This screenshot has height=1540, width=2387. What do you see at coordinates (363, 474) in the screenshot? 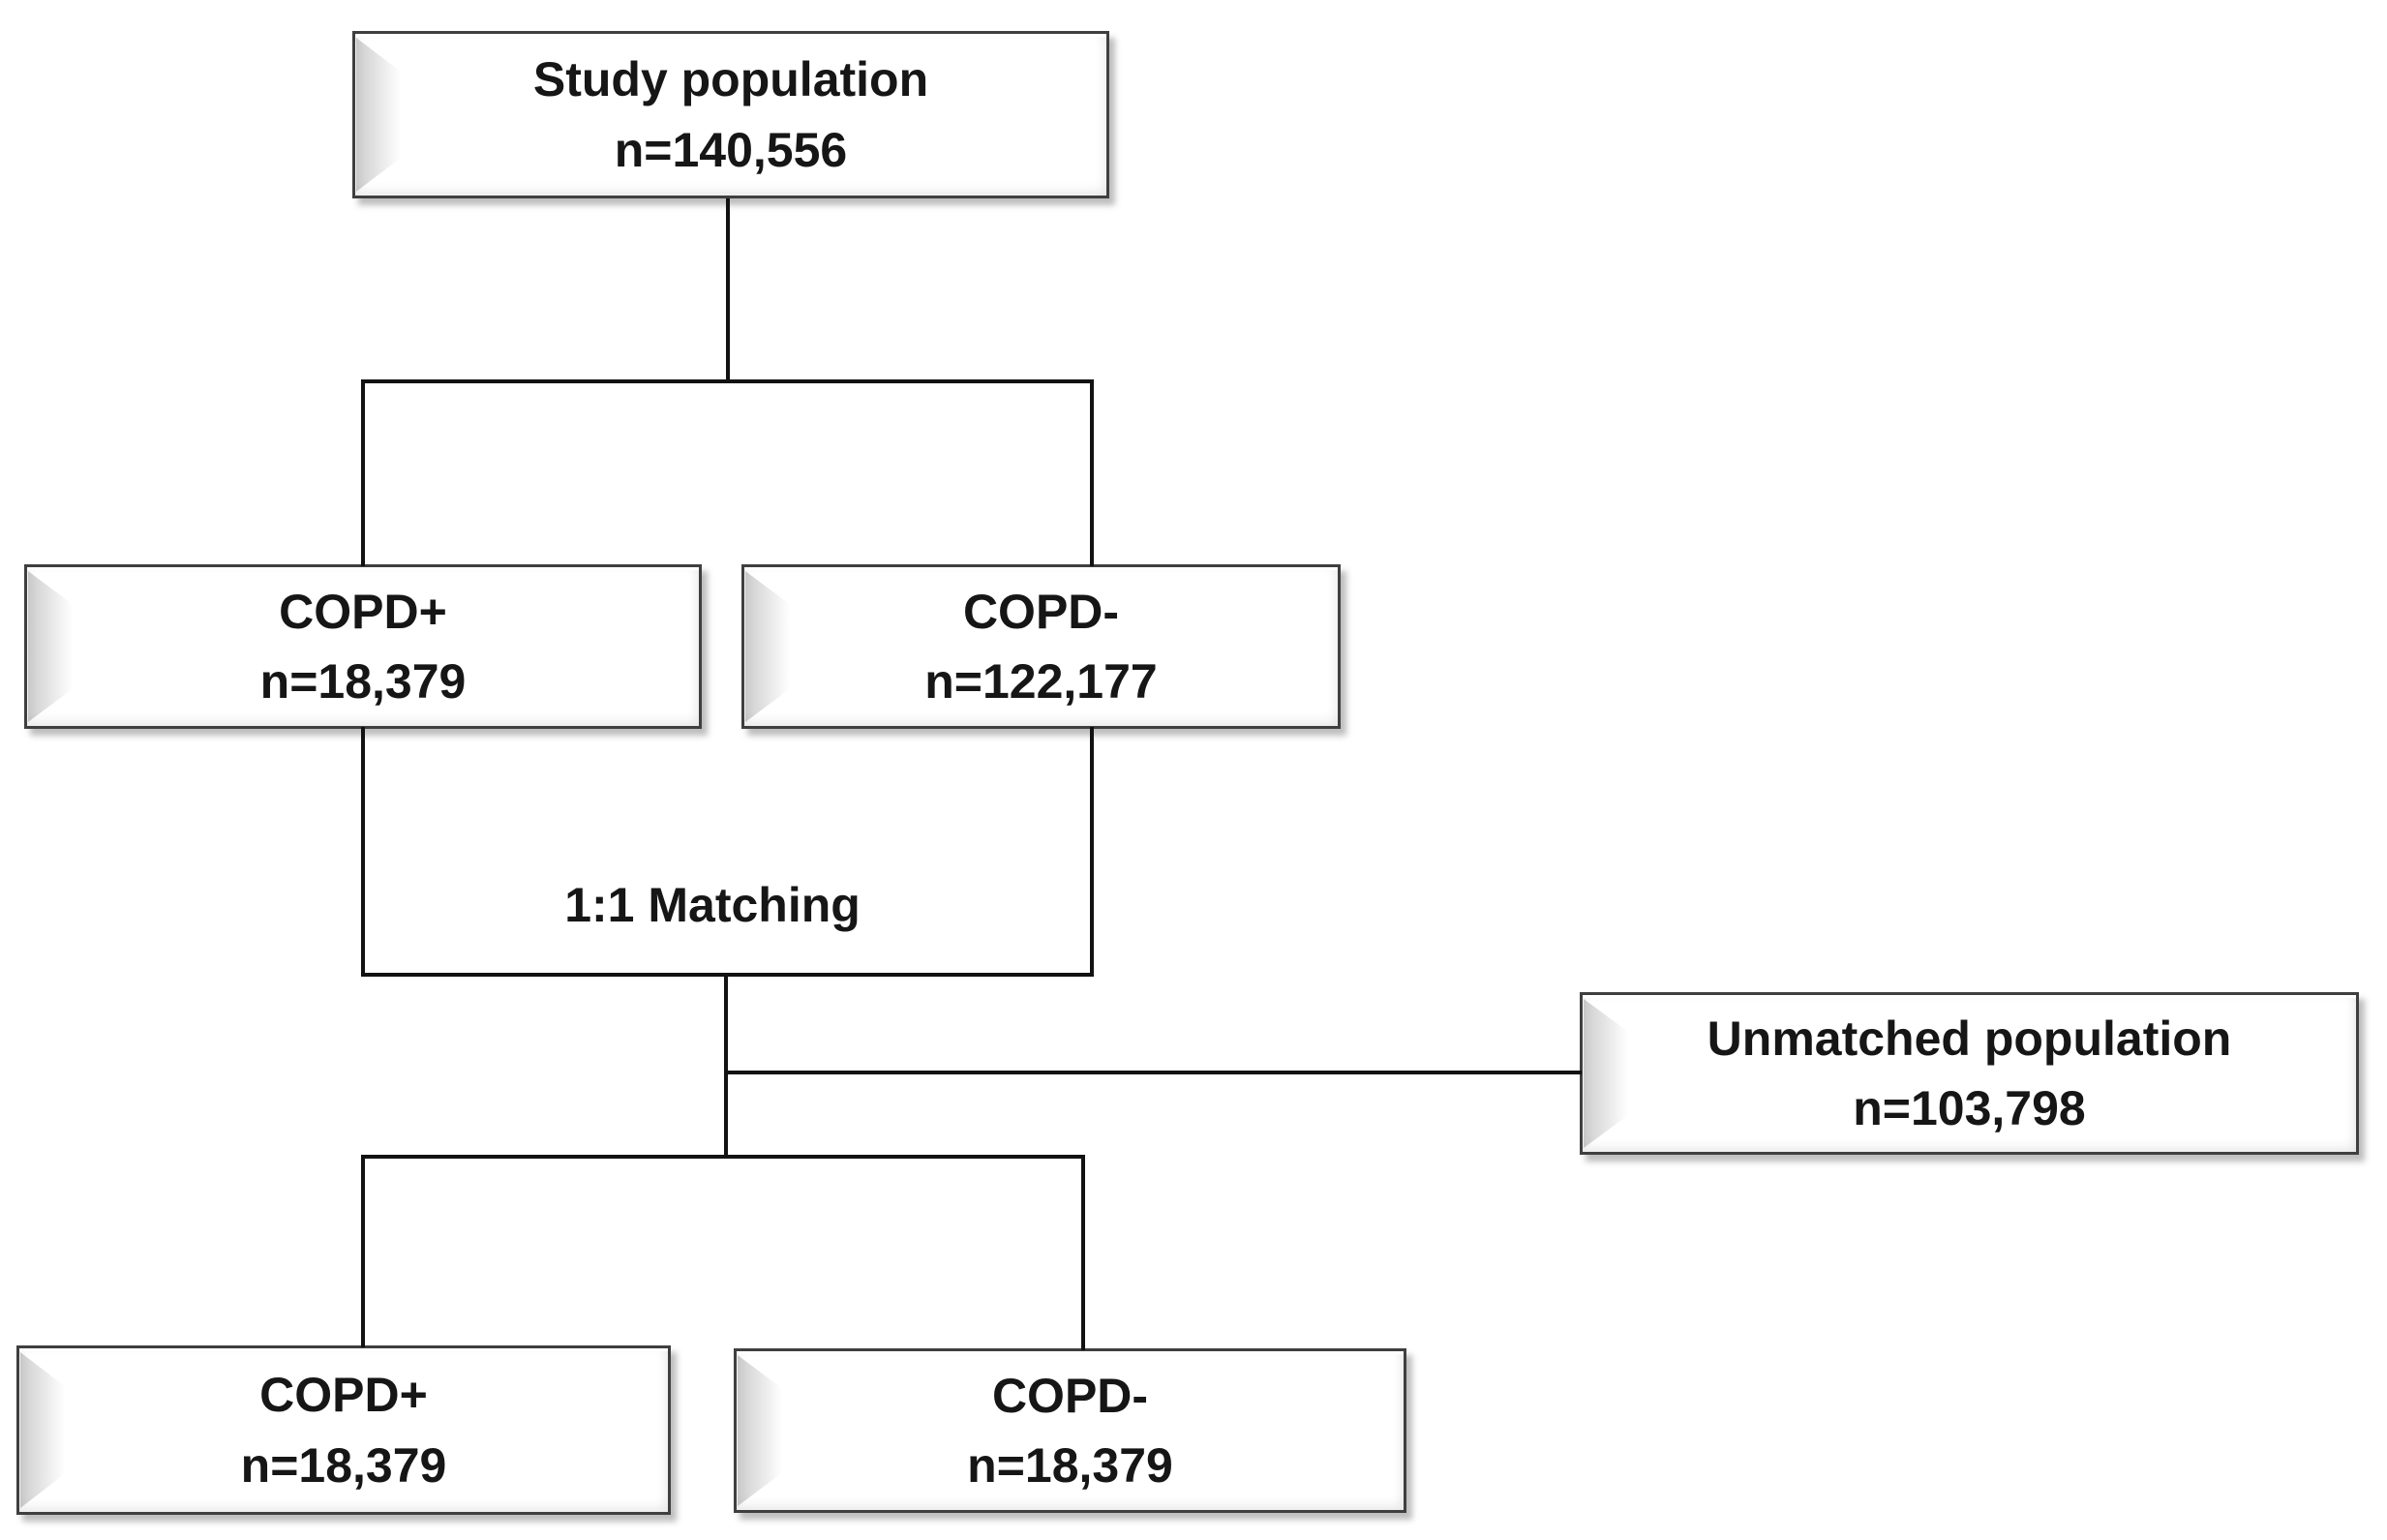
I see `connector-split1-to-copd-pos` at bounding box center [363, 474].